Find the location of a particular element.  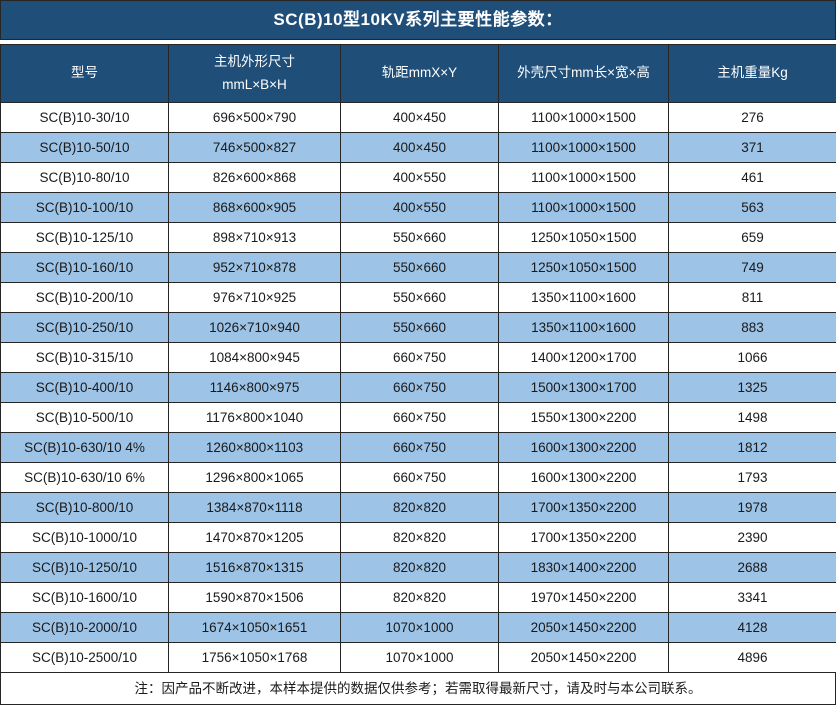

table-cell: 1600×1300×2200 is located at coordinates (583, 477).